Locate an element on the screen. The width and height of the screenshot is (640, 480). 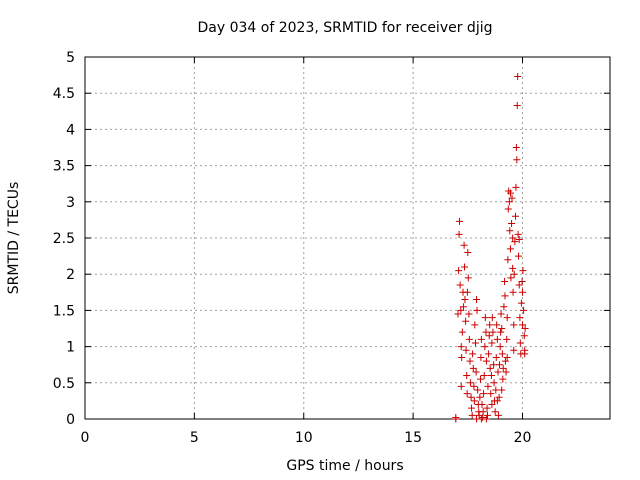
y-tick-label: 1.5 is located at coordinates (64, 311).